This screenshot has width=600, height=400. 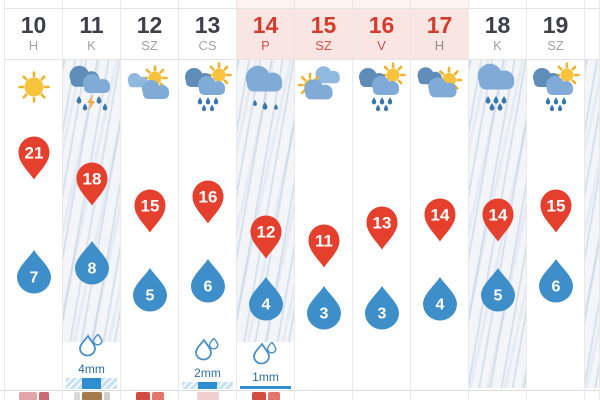 What do you see at coordinates (207, 45) in the screenshot?
I see `day-abbrev: CS` at bounding box center [207, 45].